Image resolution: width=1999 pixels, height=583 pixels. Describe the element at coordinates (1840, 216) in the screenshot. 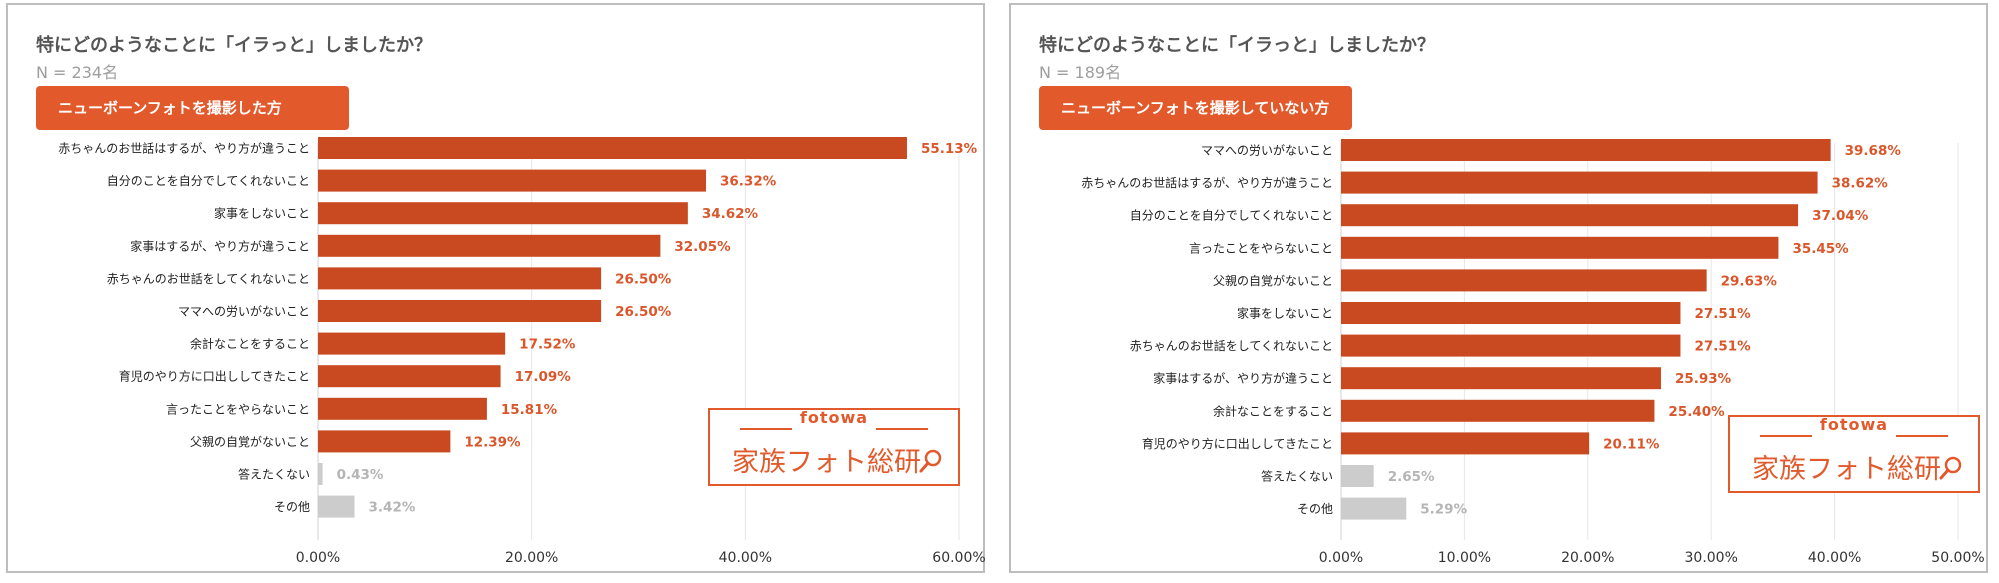

I see `value-label: 37.04%` at that location.